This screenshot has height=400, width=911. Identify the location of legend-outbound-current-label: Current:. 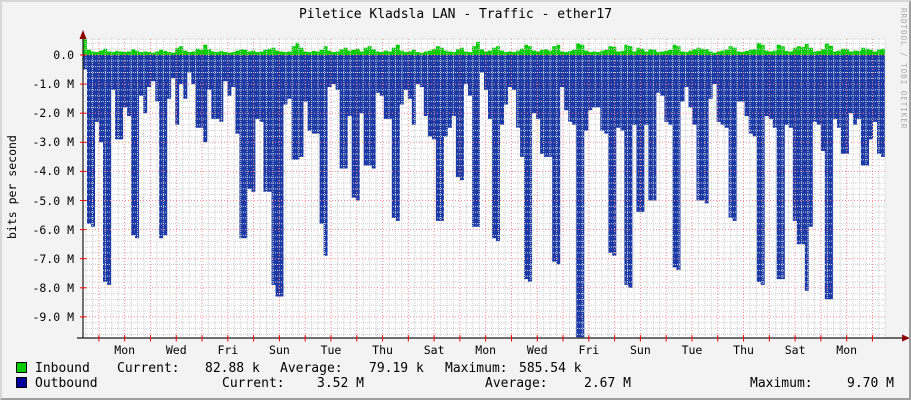
(253, 383).